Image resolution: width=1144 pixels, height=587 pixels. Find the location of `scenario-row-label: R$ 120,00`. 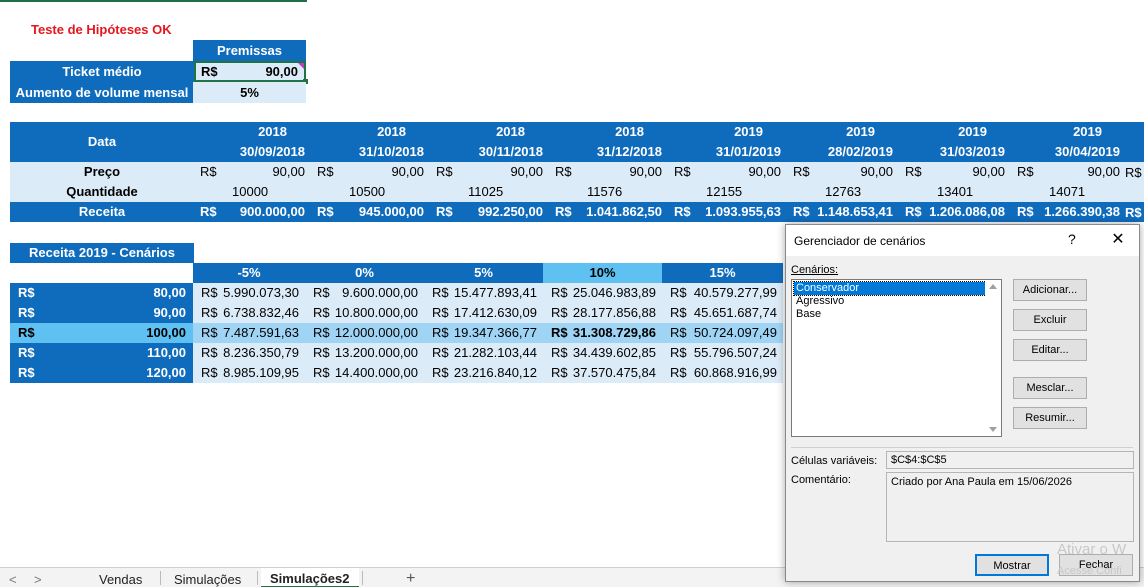

scenario-row-label: R$ 120,00 is located at coordinates (101, 373).